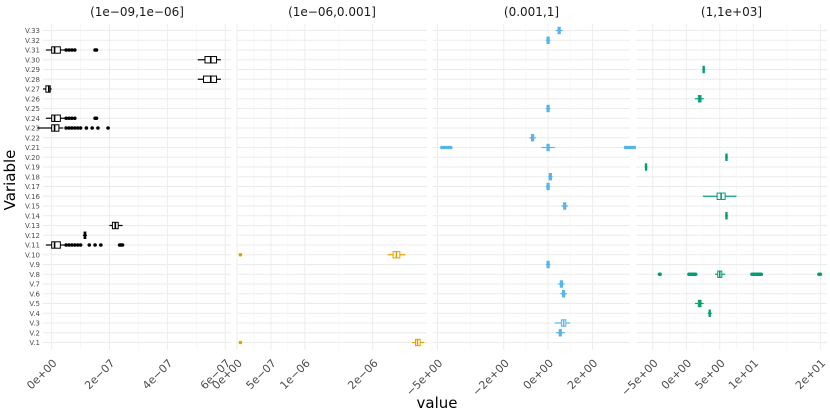  I want to click on y-tick-label: V.12, so click(32, 236).